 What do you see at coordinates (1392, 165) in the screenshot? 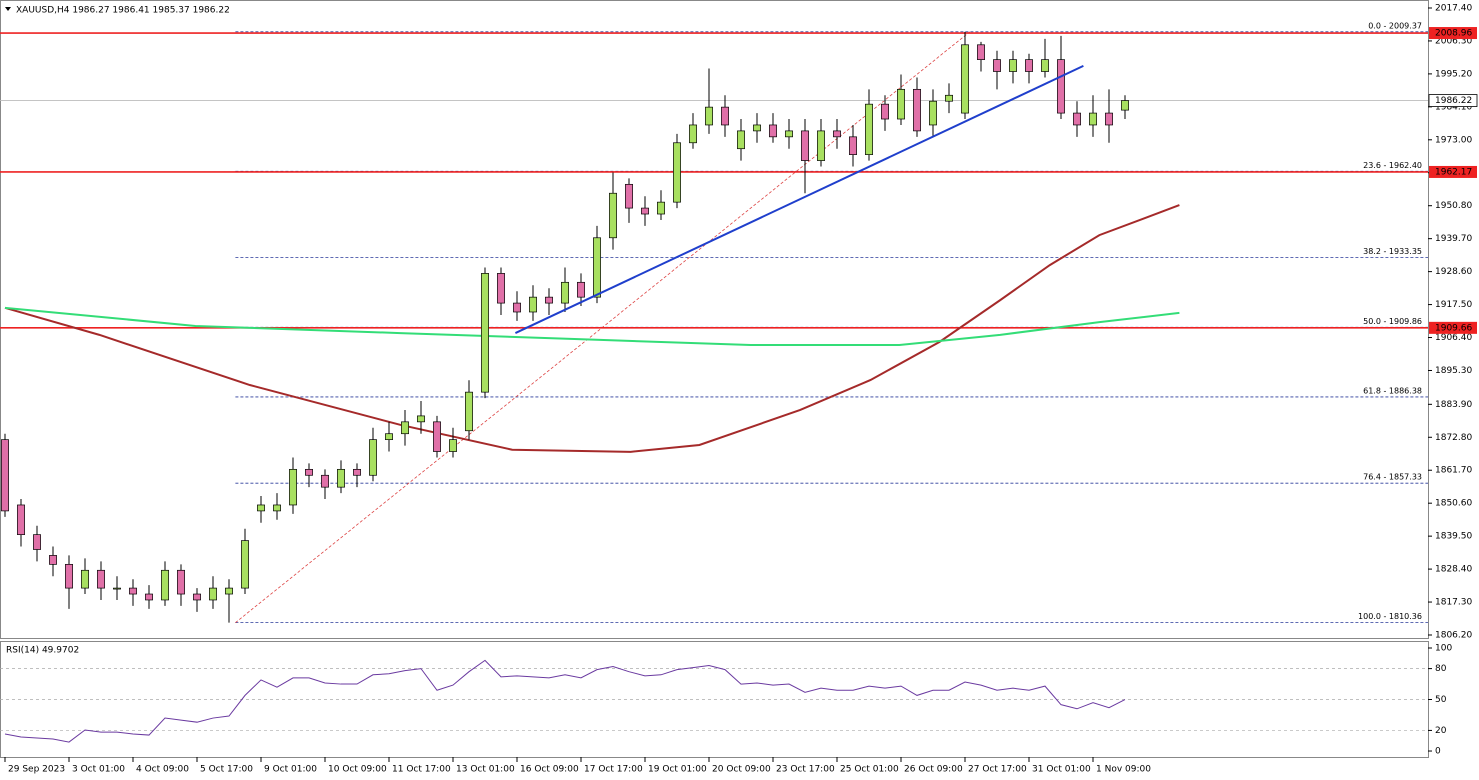
I see `fib-label: 23.6 - 1962.40` at bounding box center [1392, 165].